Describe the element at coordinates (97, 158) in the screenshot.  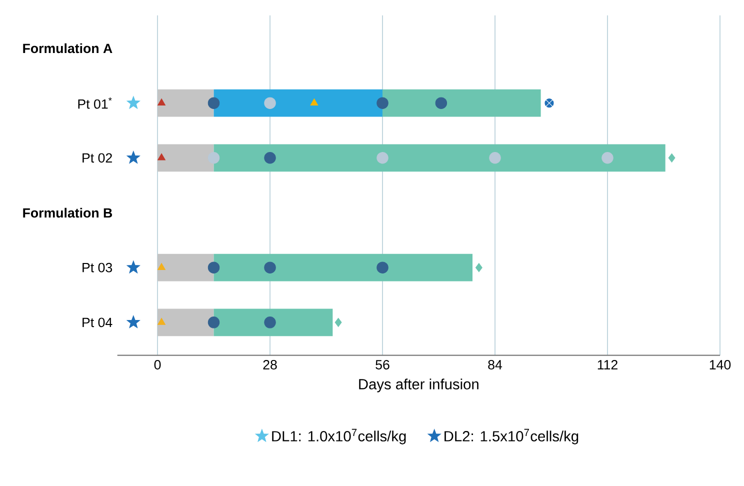
I see `y-tick-label: Pt 02` at that location.